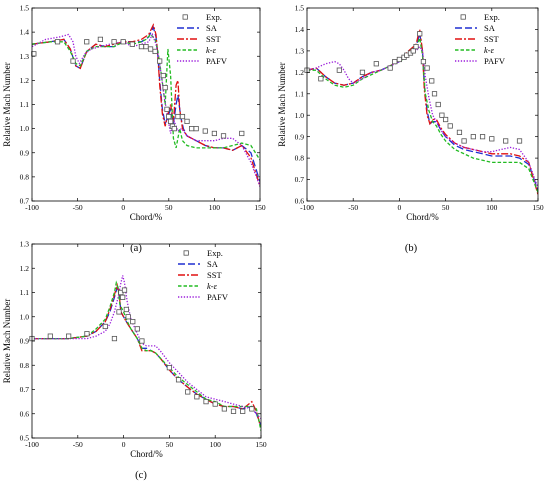 This screenshot has height=486, width=550. I want to click on panel-label-c: (c), so click(141, 475).